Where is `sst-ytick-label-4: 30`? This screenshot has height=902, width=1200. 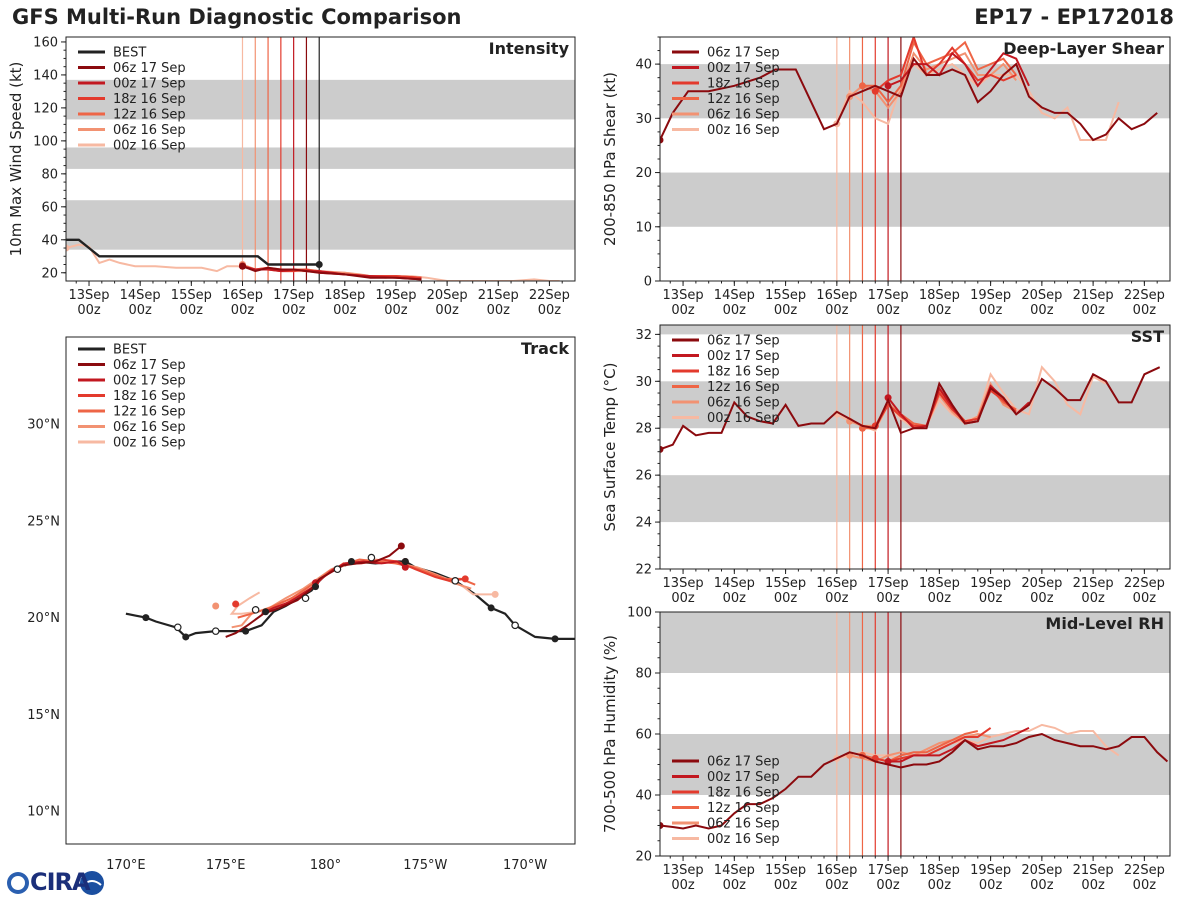 sst-ytick-label-4: 30 is located at coordinates (643, 382).